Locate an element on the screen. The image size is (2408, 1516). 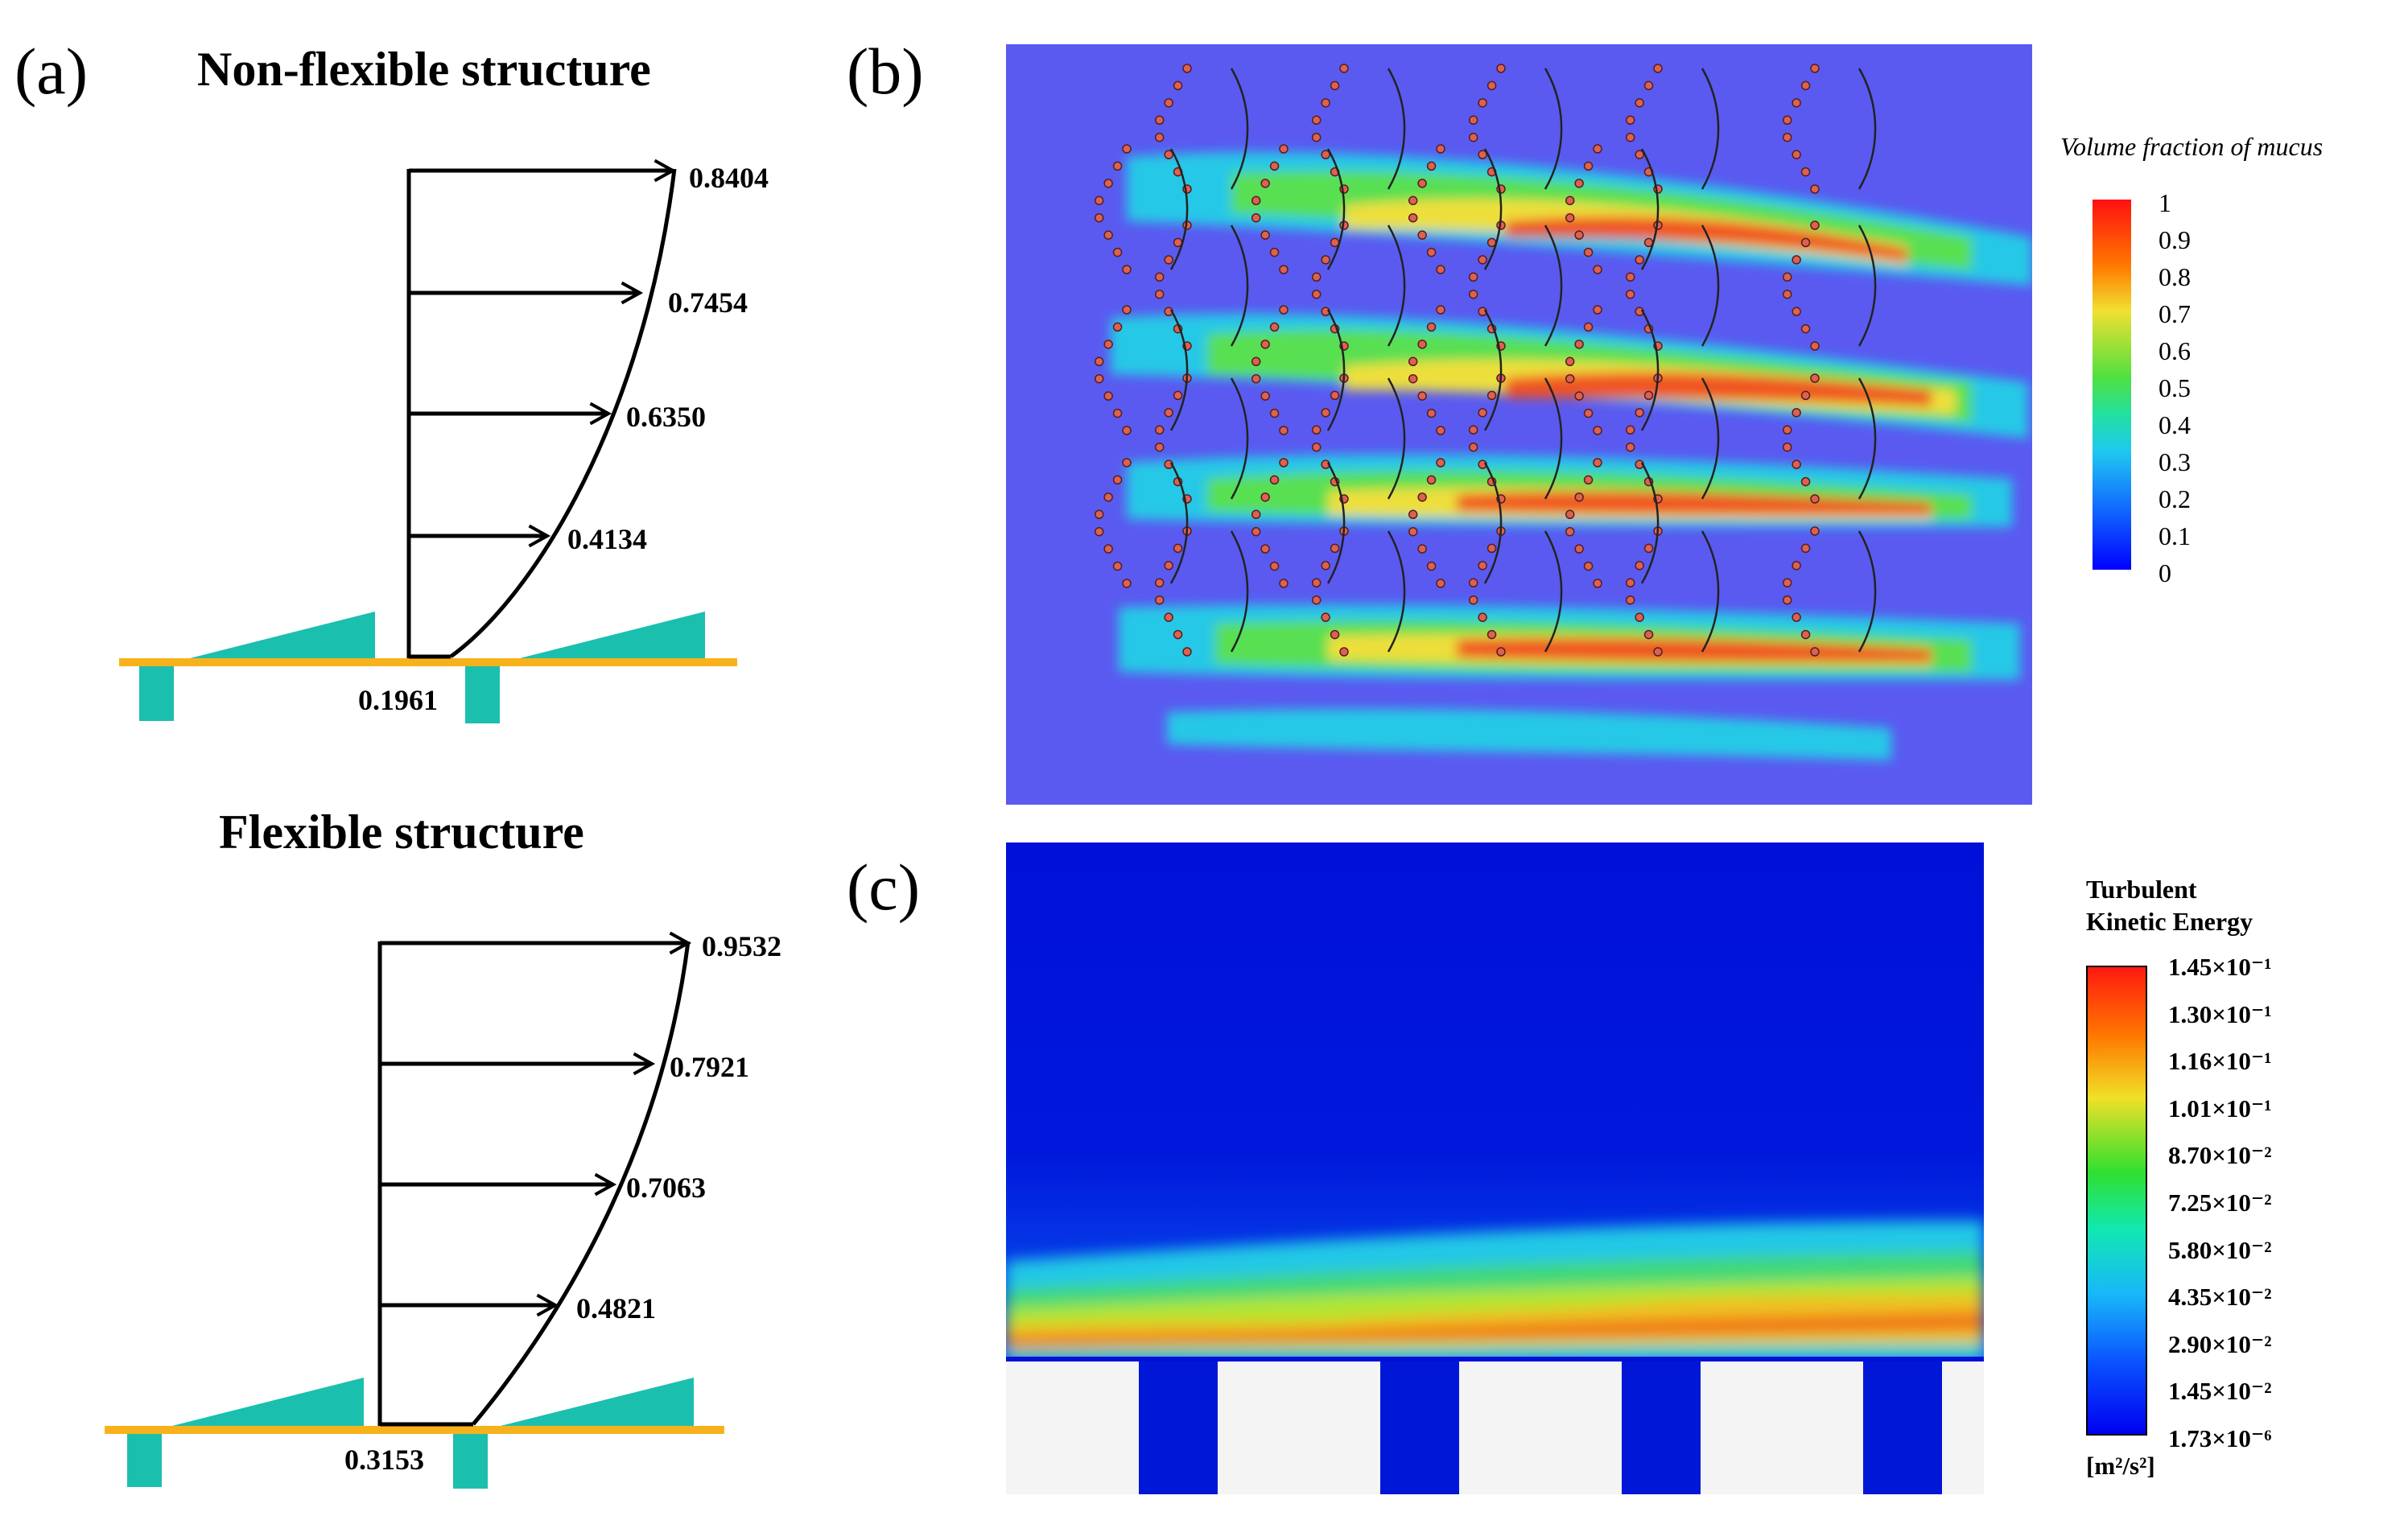
panel-b-label: (b) is located at coordinates (885, 71).